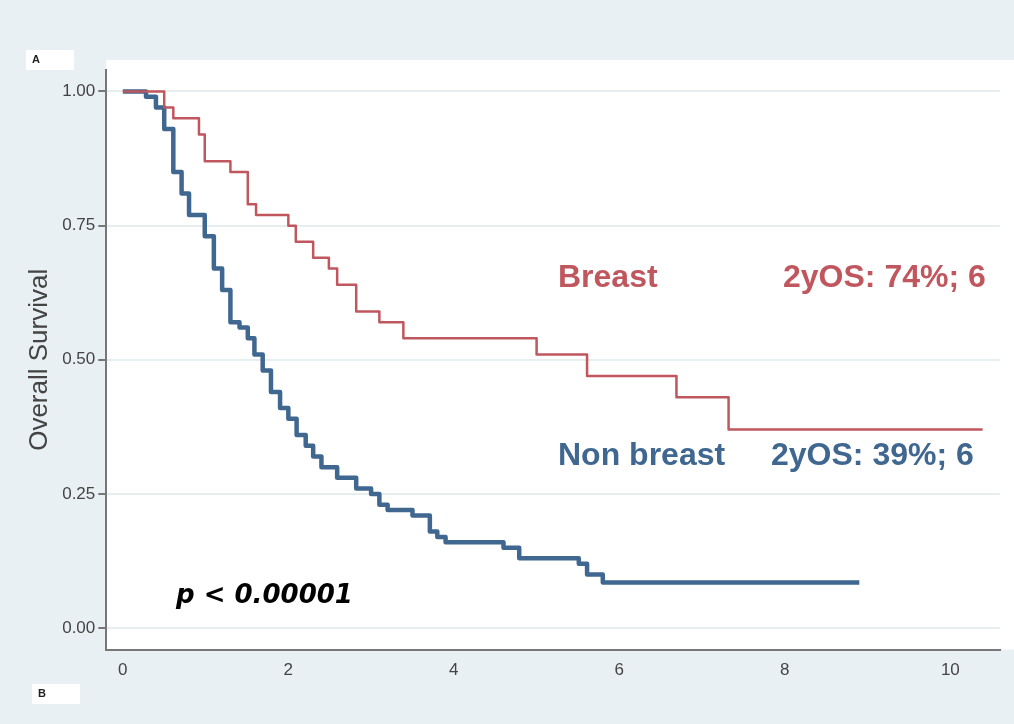 Image resolution: width=1014 pixels, height=724 pixels. What do you see at coordinates (37, 359) in the screenshot?
I see `y-axis-title: Overall Survival` at bounding box center [37, 359].